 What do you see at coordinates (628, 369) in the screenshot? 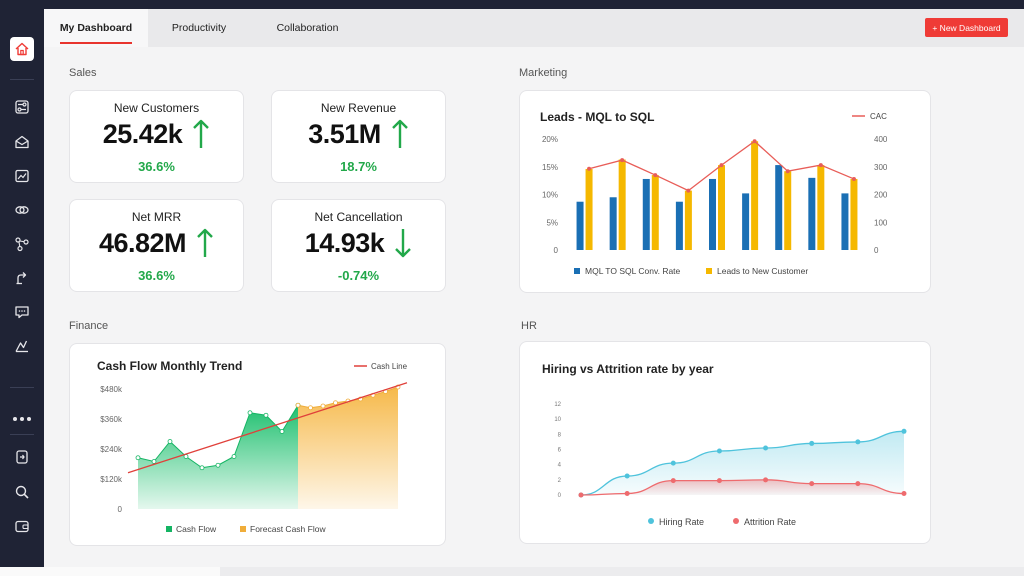
I see `chart-title: Hiring vs Attrition rate by year` at bounding box center [628, 369].